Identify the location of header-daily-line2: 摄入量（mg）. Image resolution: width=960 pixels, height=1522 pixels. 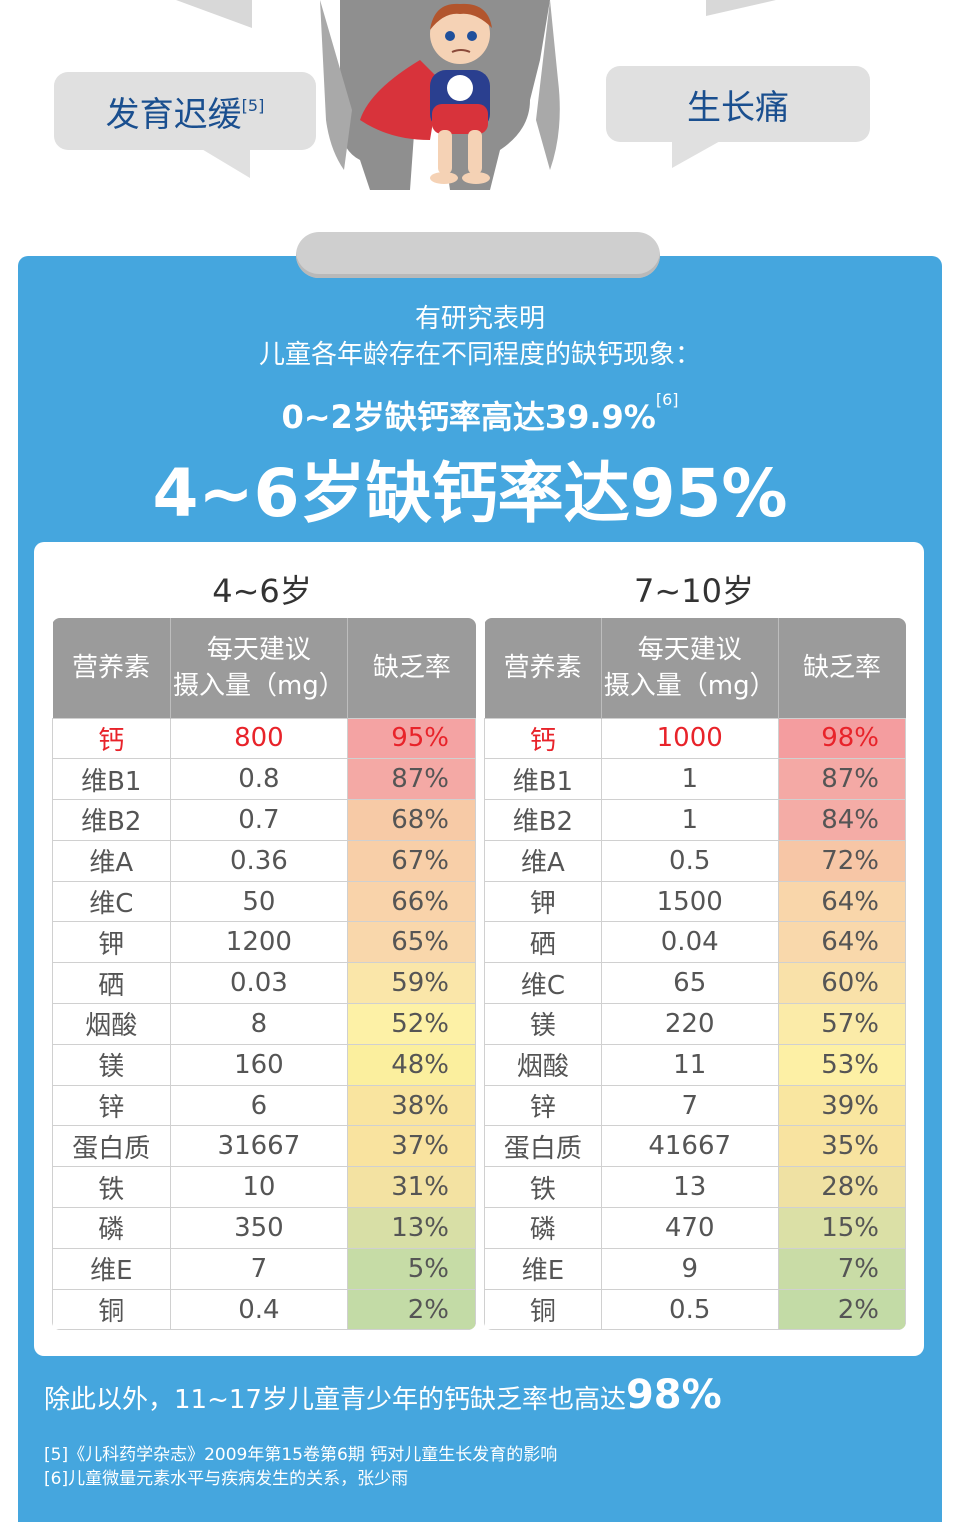
(689, 685).